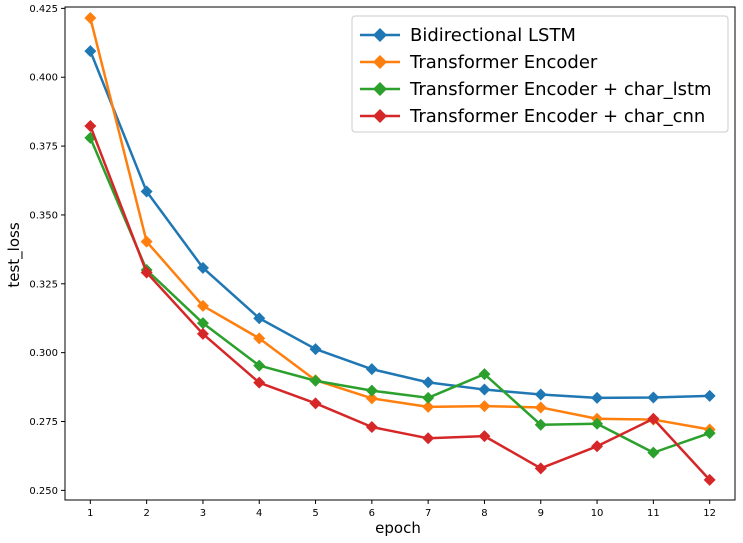 Image resolution: width=743 pixels, height=543 pixels. I want to click on y-tick-label: 0.325, so click(43, 284).